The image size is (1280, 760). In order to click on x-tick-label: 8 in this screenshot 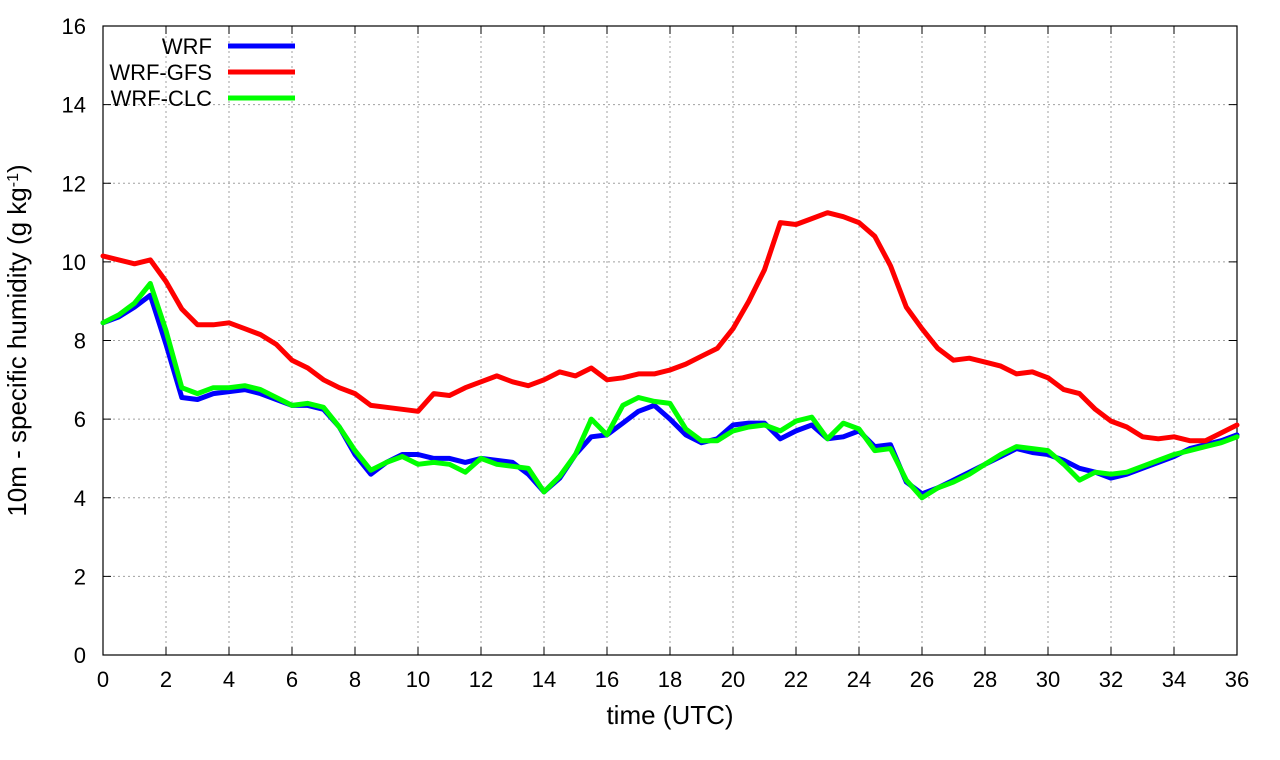, I will do `click(355, 679)`.